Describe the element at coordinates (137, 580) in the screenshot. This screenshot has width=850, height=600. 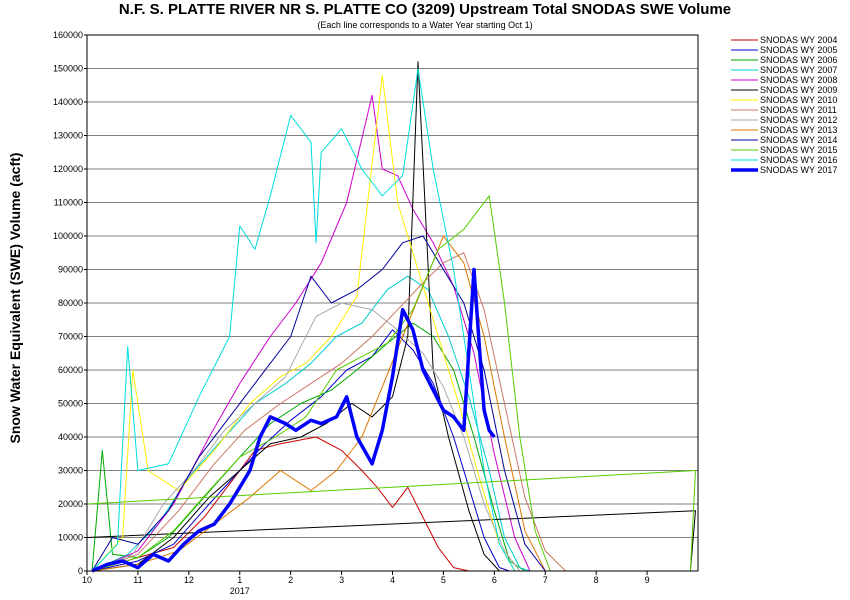
I see `x-tick-label: 11` at that location.